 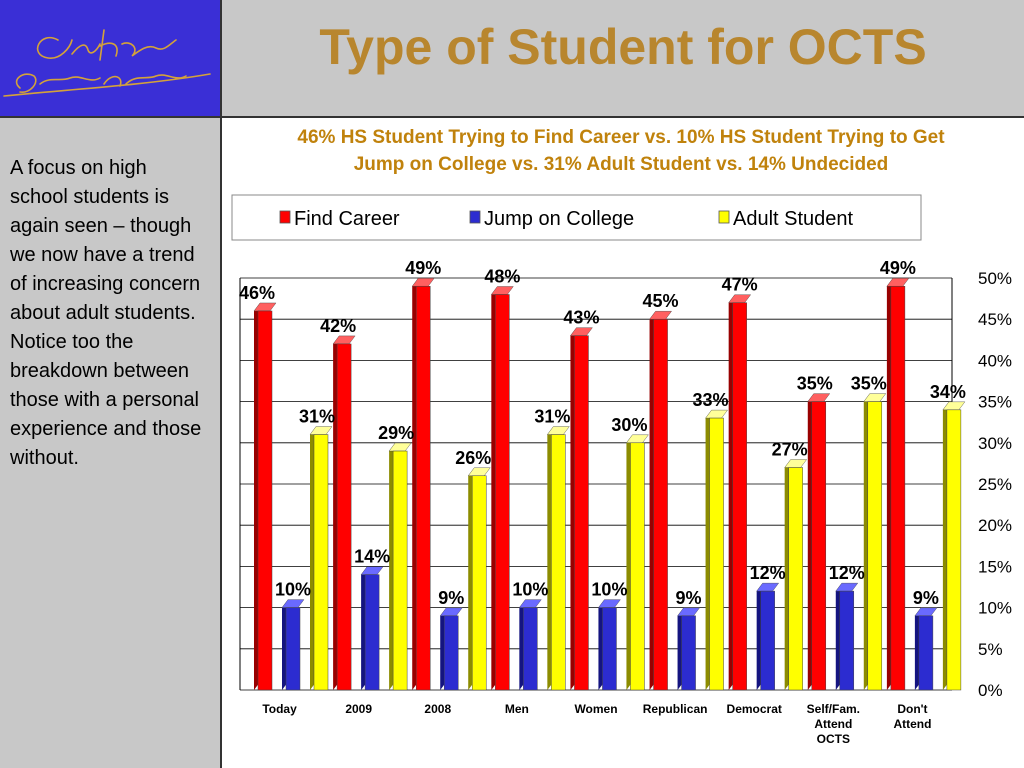 I want to click on data-label: 12%, so click(x=768, y=573).